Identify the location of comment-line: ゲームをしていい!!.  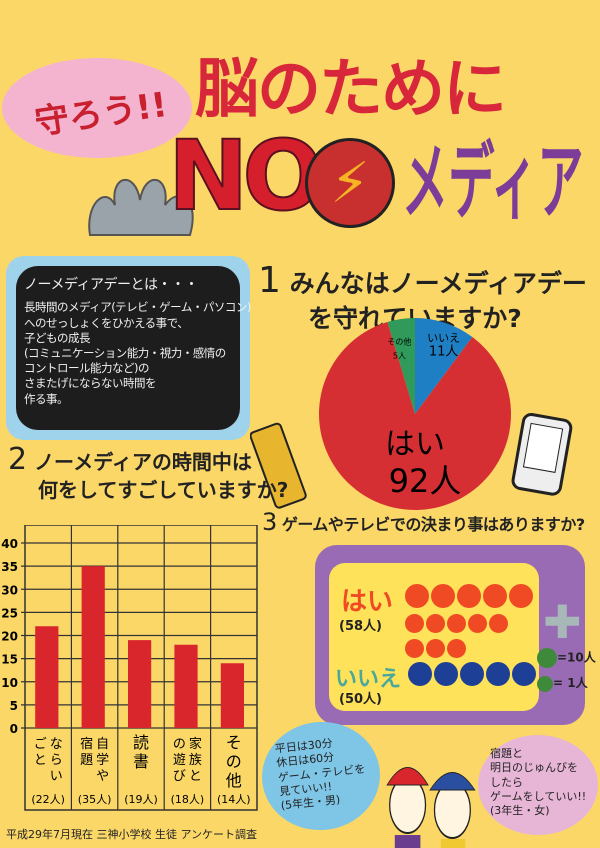
(538, 796).